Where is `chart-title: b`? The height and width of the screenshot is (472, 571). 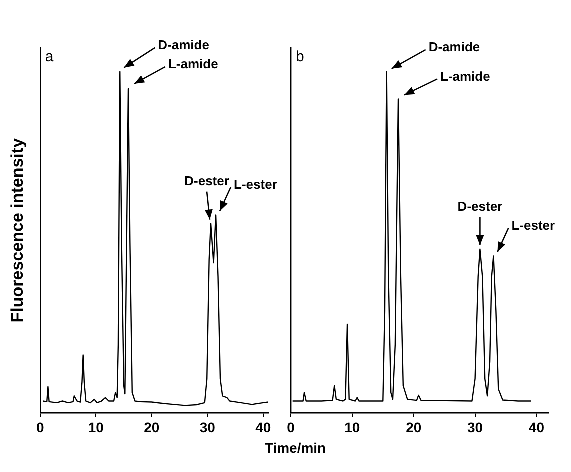
chart-title: b is located at coordinates (300, 57).